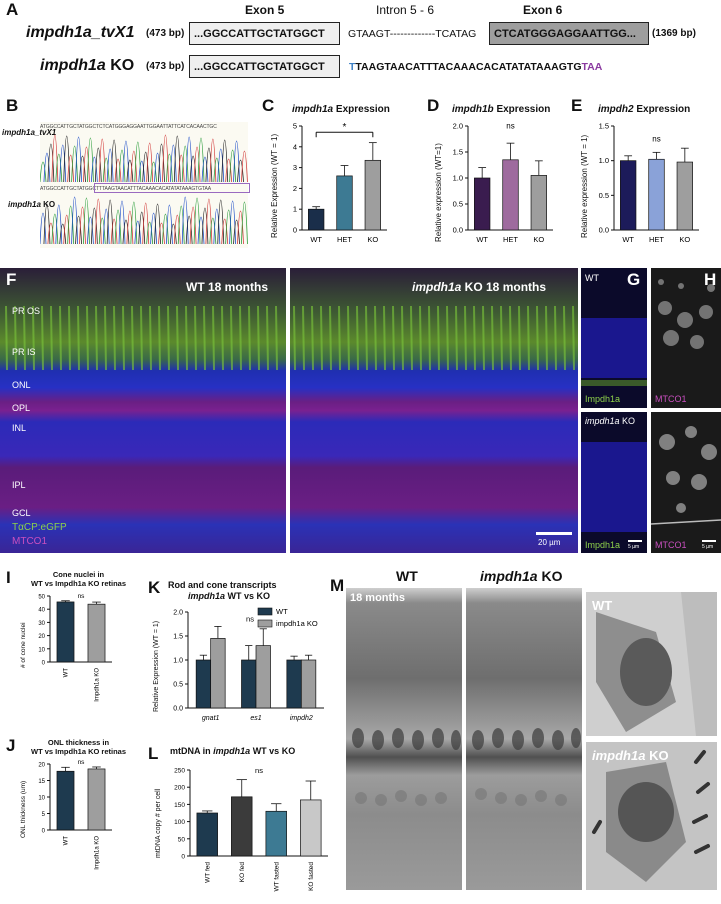 This screenshot has height=904, width=721. Describe the element at coordinates (340, 183) in the screenshot. I see `chart-c: 0 1 2 3 4 5 WT HET KO *` at that location.